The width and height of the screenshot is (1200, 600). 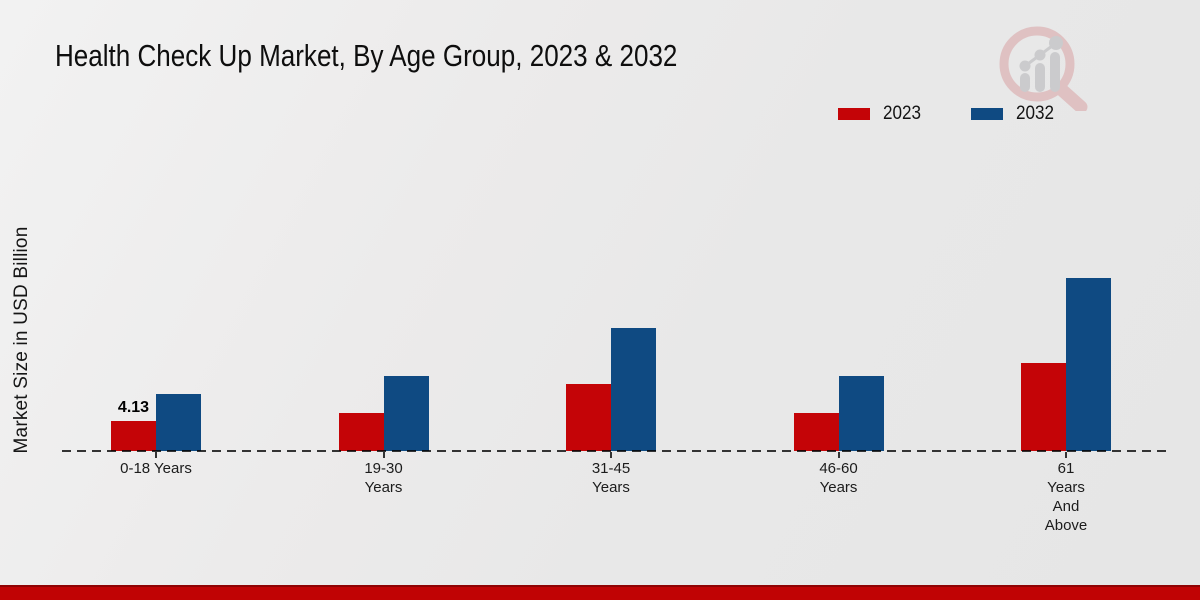 I want to click on bar-2023-31-45-years, so click(x=588, y=417).